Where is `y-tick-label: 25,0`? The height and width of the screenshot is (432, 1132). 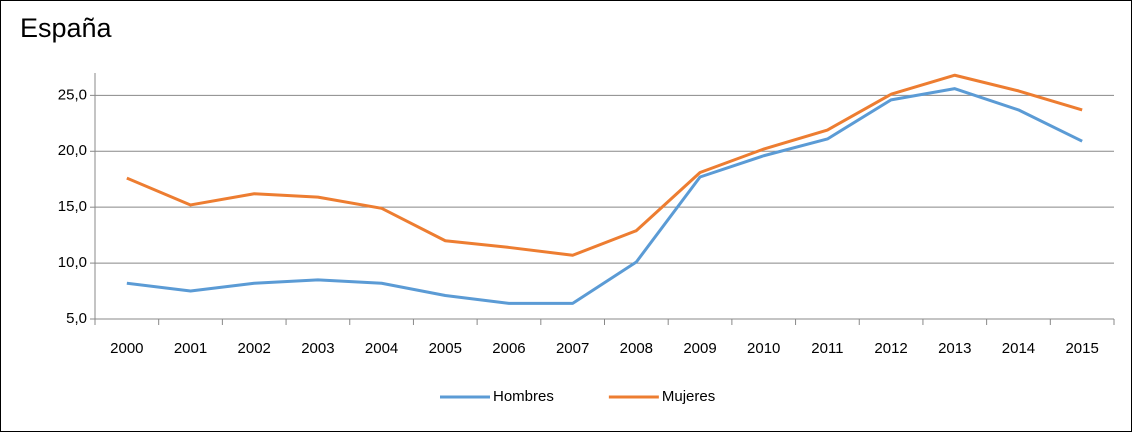 y-tick-label: 25,0 is located at coordinates (72, 94).